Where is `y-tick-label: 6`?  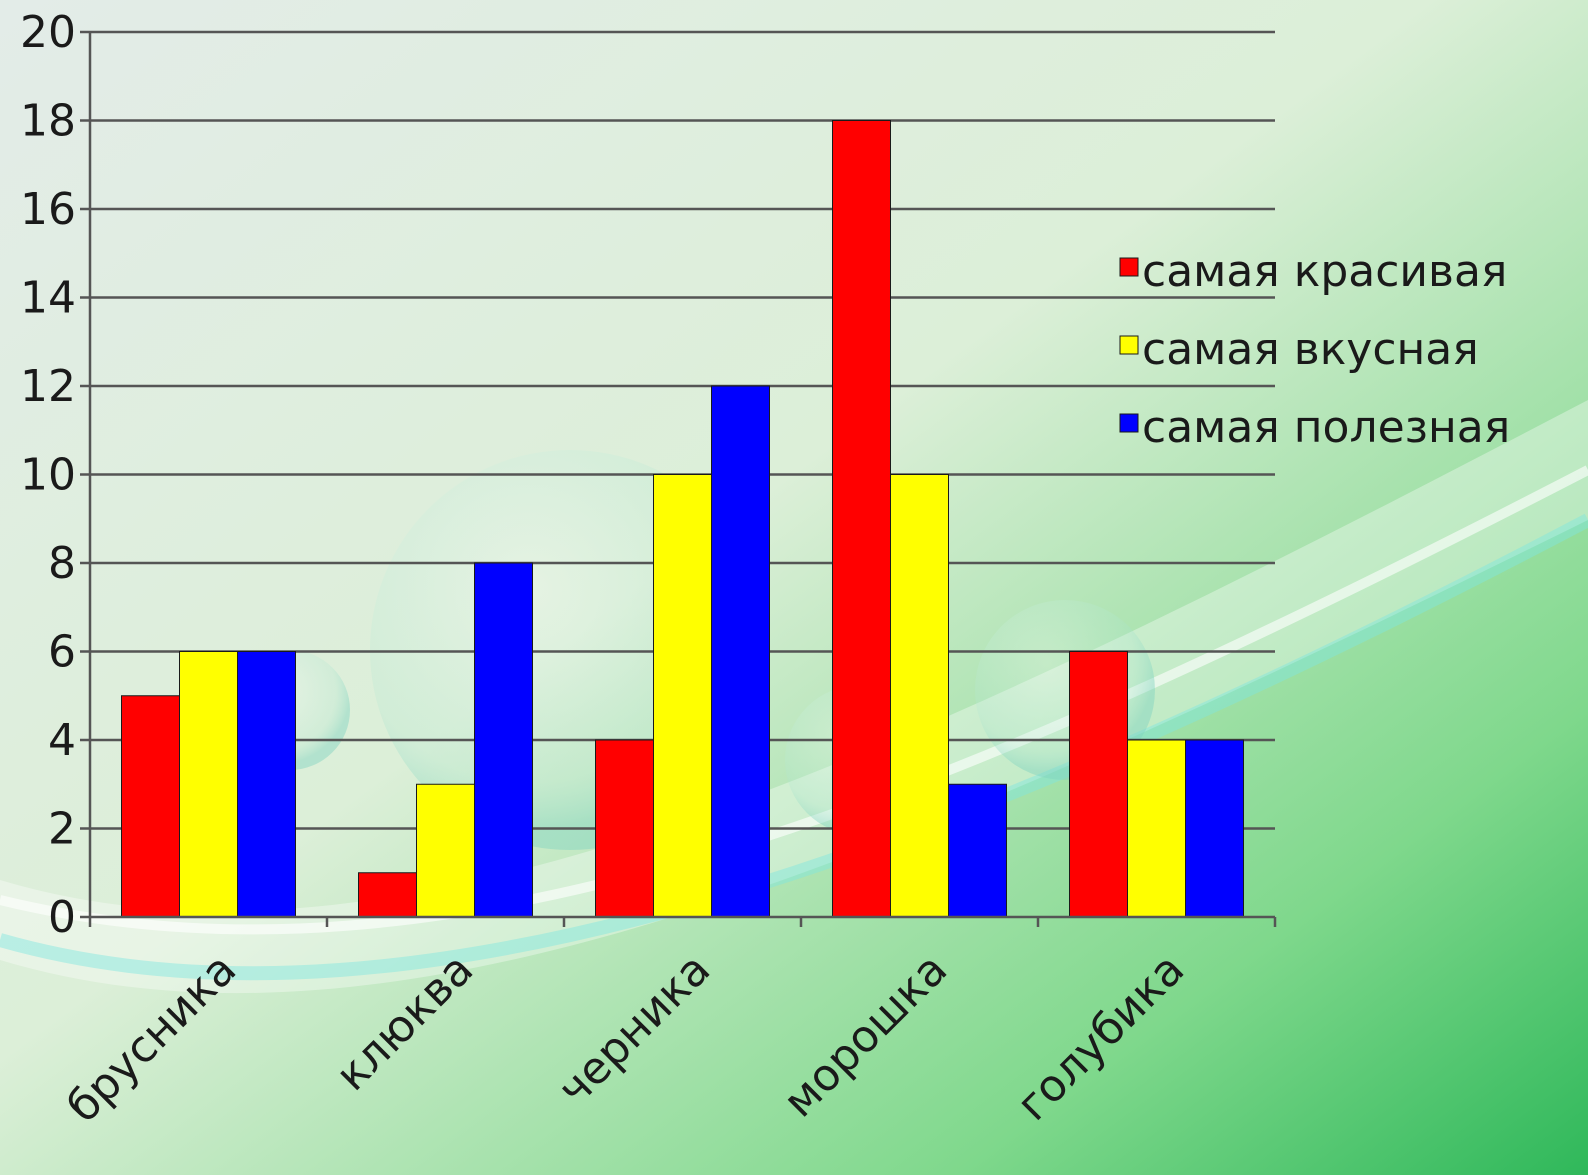 y-tick-label: 6 is located at coordinates (62, 652).